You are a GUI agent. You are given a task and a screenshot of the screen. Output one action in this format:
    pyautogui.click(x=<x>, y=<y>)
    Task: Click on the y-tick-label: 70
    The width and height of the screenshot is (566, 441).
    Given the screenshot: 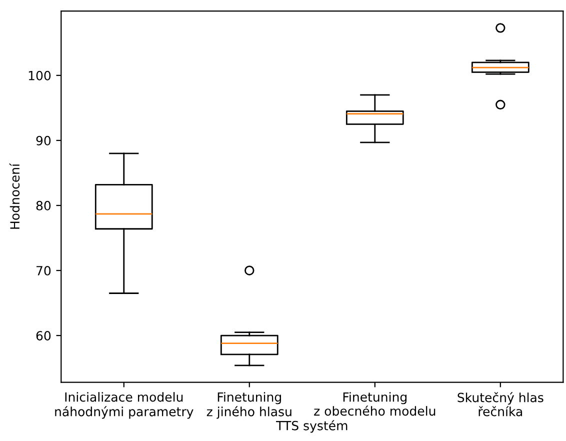 What is the action you would take?
    pyautogui.click(x=43, y=271)
    